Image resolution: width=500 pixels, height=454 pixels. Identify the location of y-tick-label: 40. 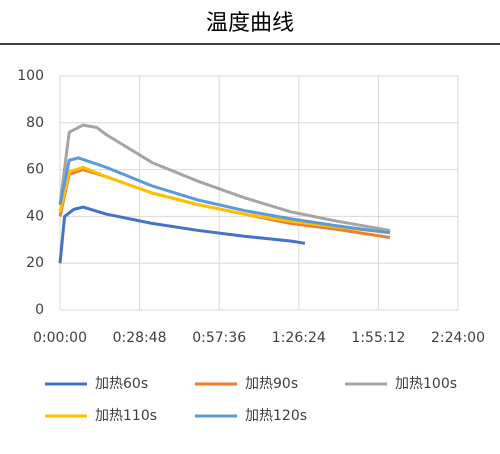
(35, 216).